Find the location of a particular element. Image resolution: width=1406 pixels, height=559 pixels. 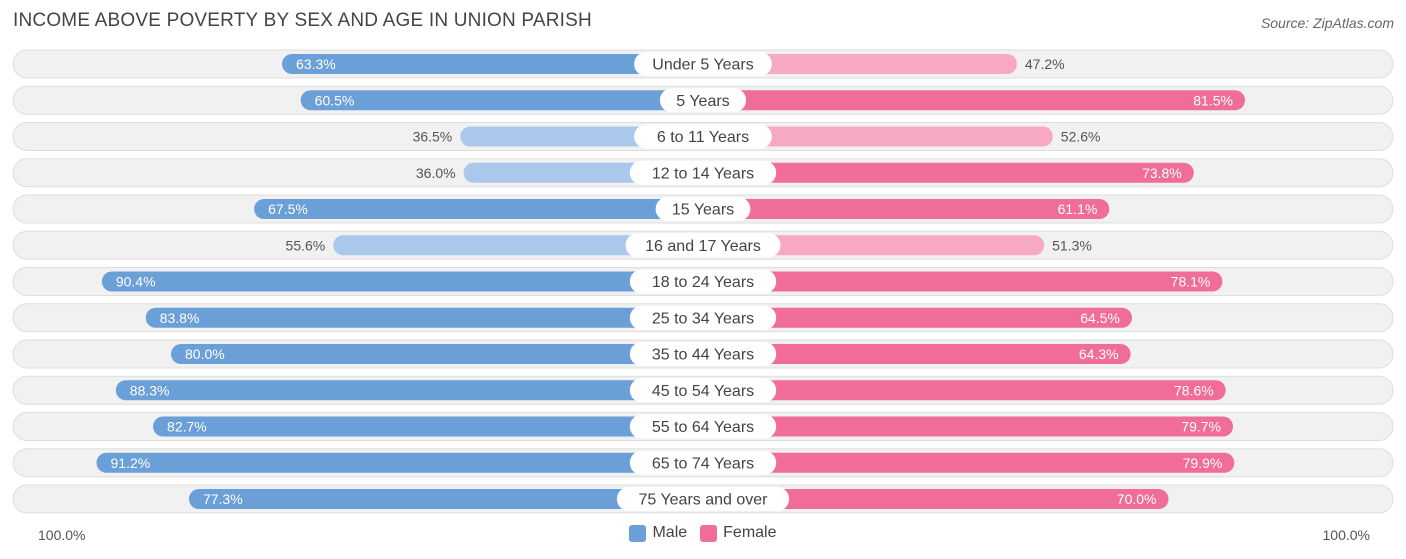

male-value-label: 80.0% is located at coordinates (205, 354).